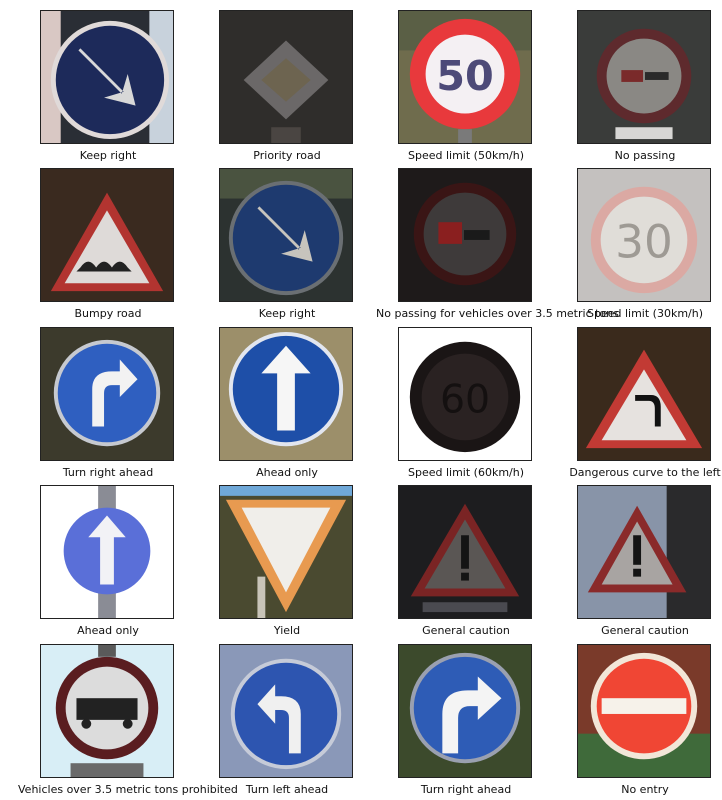  I want to click on sign-image-yield, so click(286, 552).